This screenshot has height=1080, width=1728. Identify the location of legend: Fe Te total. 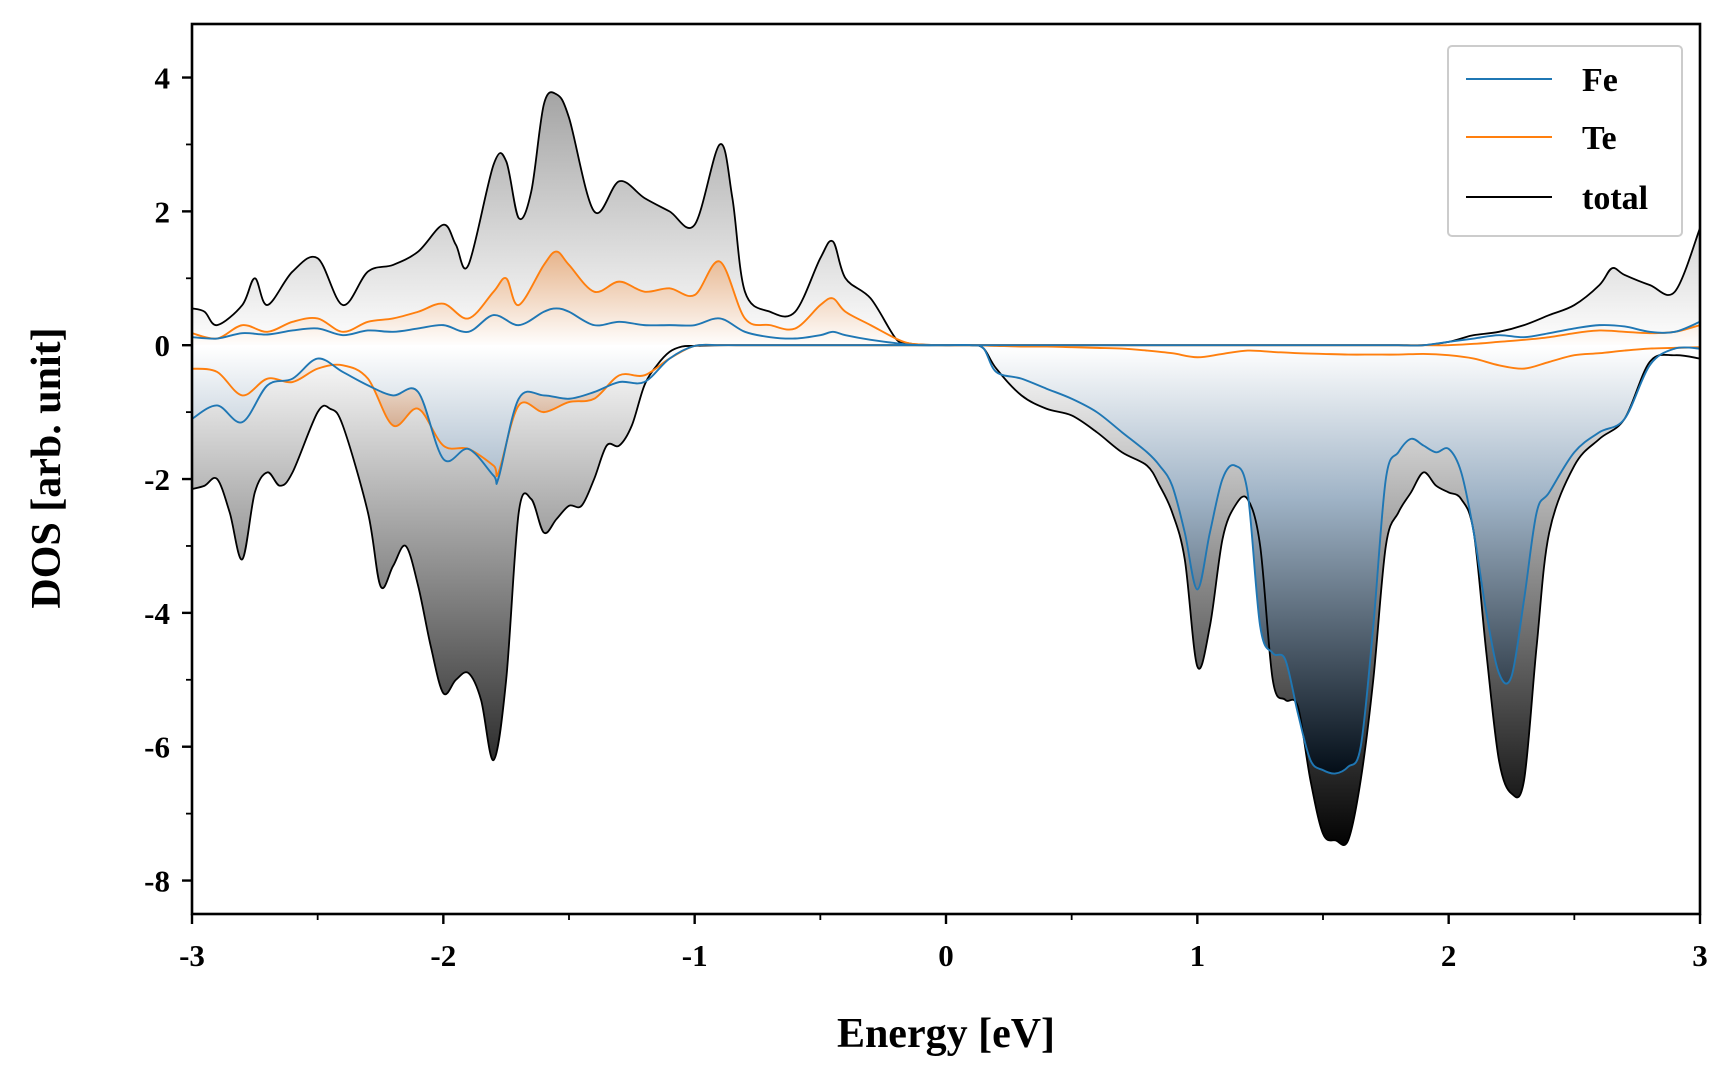
(1565, 141).